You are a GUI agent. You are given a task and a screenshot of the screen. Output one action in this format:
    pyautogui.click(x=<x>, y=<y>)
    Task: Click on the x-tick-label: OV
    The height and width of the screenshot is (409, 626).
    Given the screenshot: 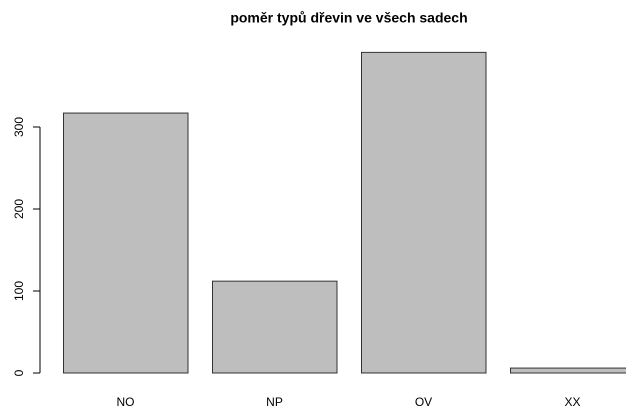 What is the action you would take?
    pyautogui.click(x=423, y=402)
    